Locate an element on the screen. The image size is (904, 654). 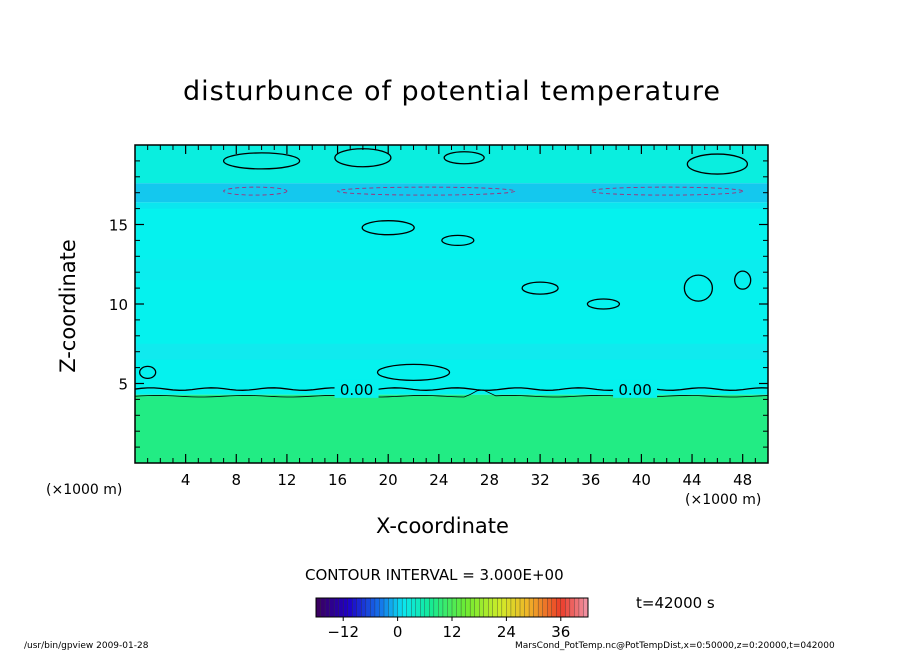
x-tick-label-20: 20 is located at coordinates (388, 480).